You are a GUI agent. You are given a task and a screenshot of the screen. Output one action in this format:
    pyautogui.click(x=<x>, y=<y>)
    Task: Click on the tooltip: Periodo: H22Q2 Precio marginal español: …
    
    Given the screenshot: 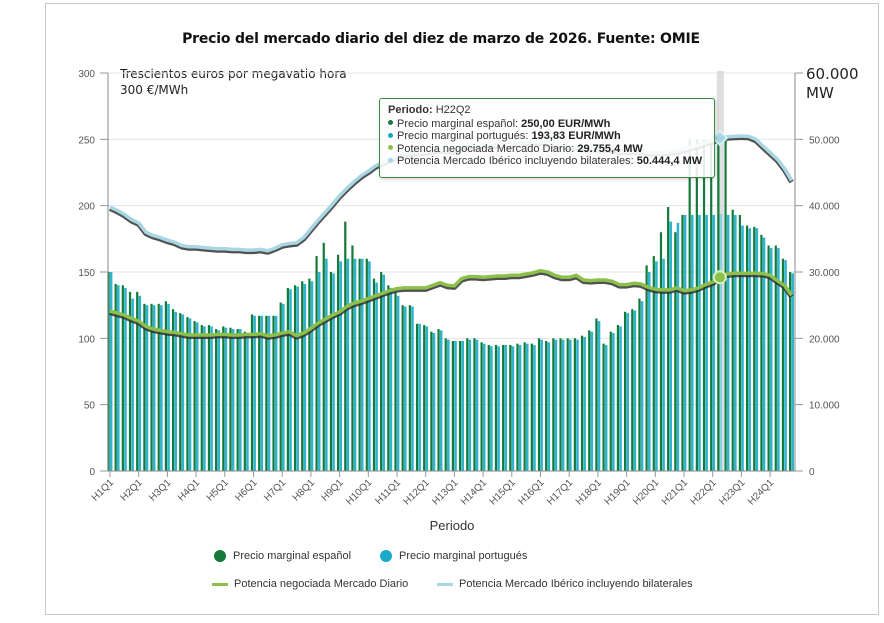 What is the action you would take?
    pyautogui.click(x=547, y=138)
    